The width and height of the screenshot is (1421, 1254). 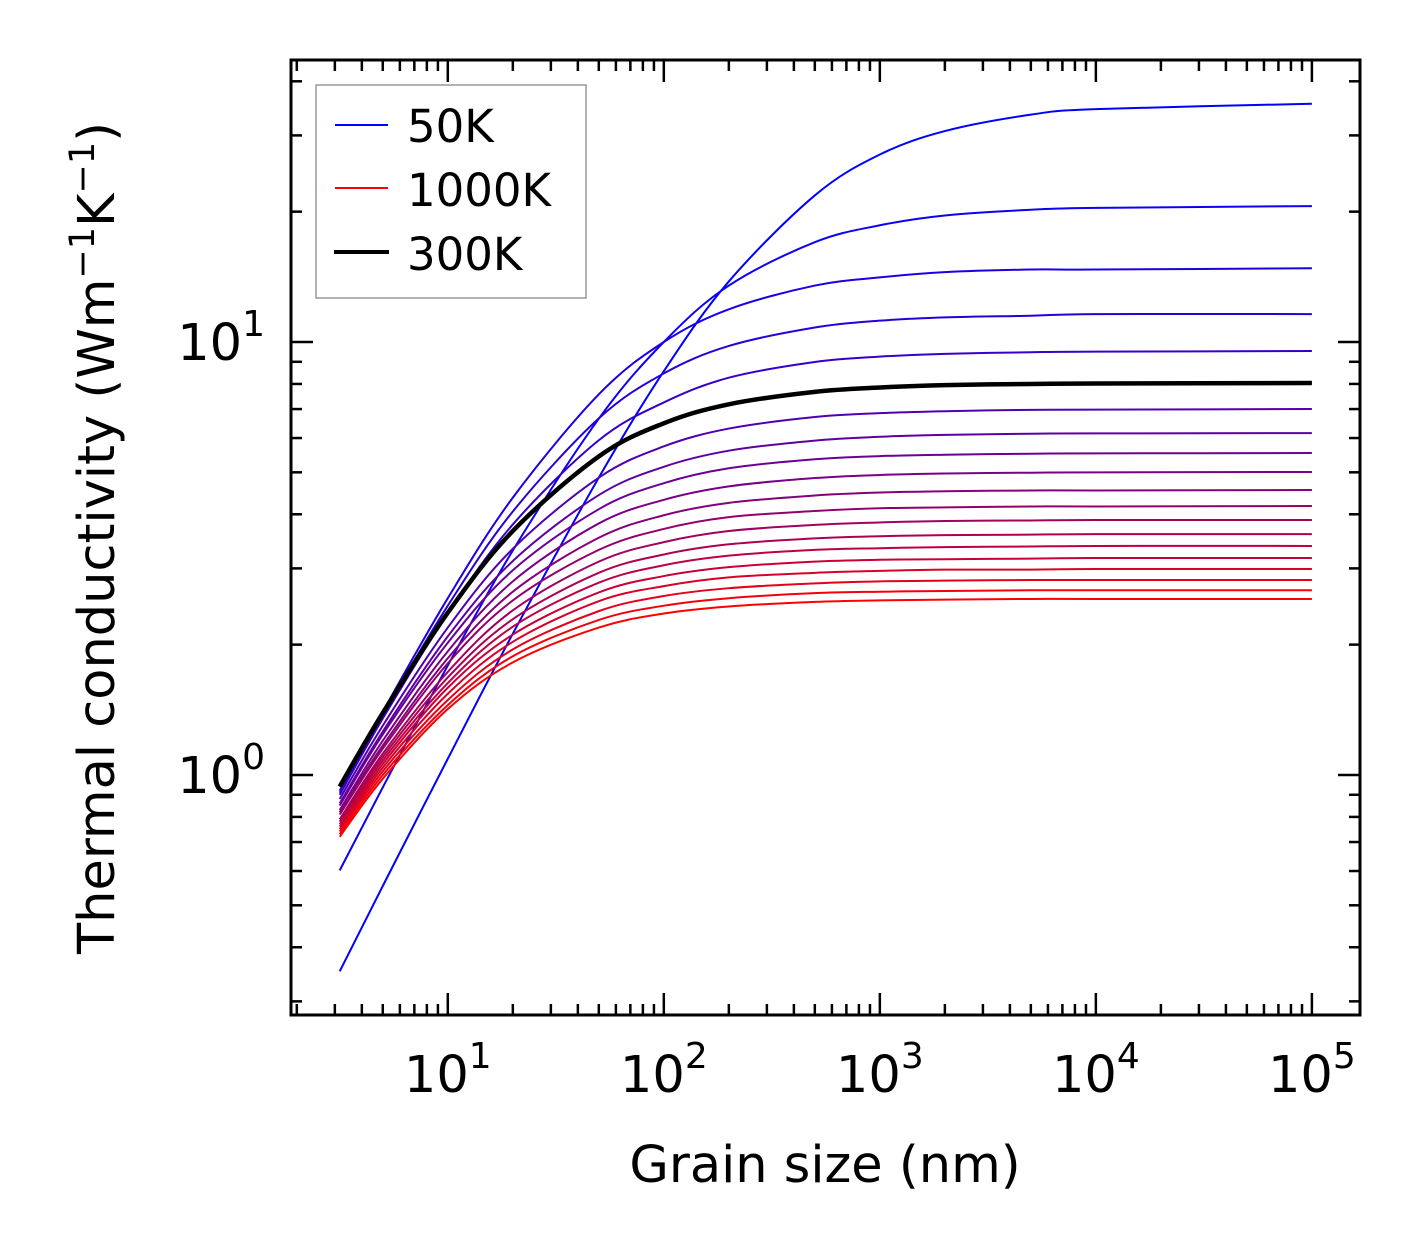 I want to click on x-axis-label: Grain size (nm), so click(x=824, y=1165).